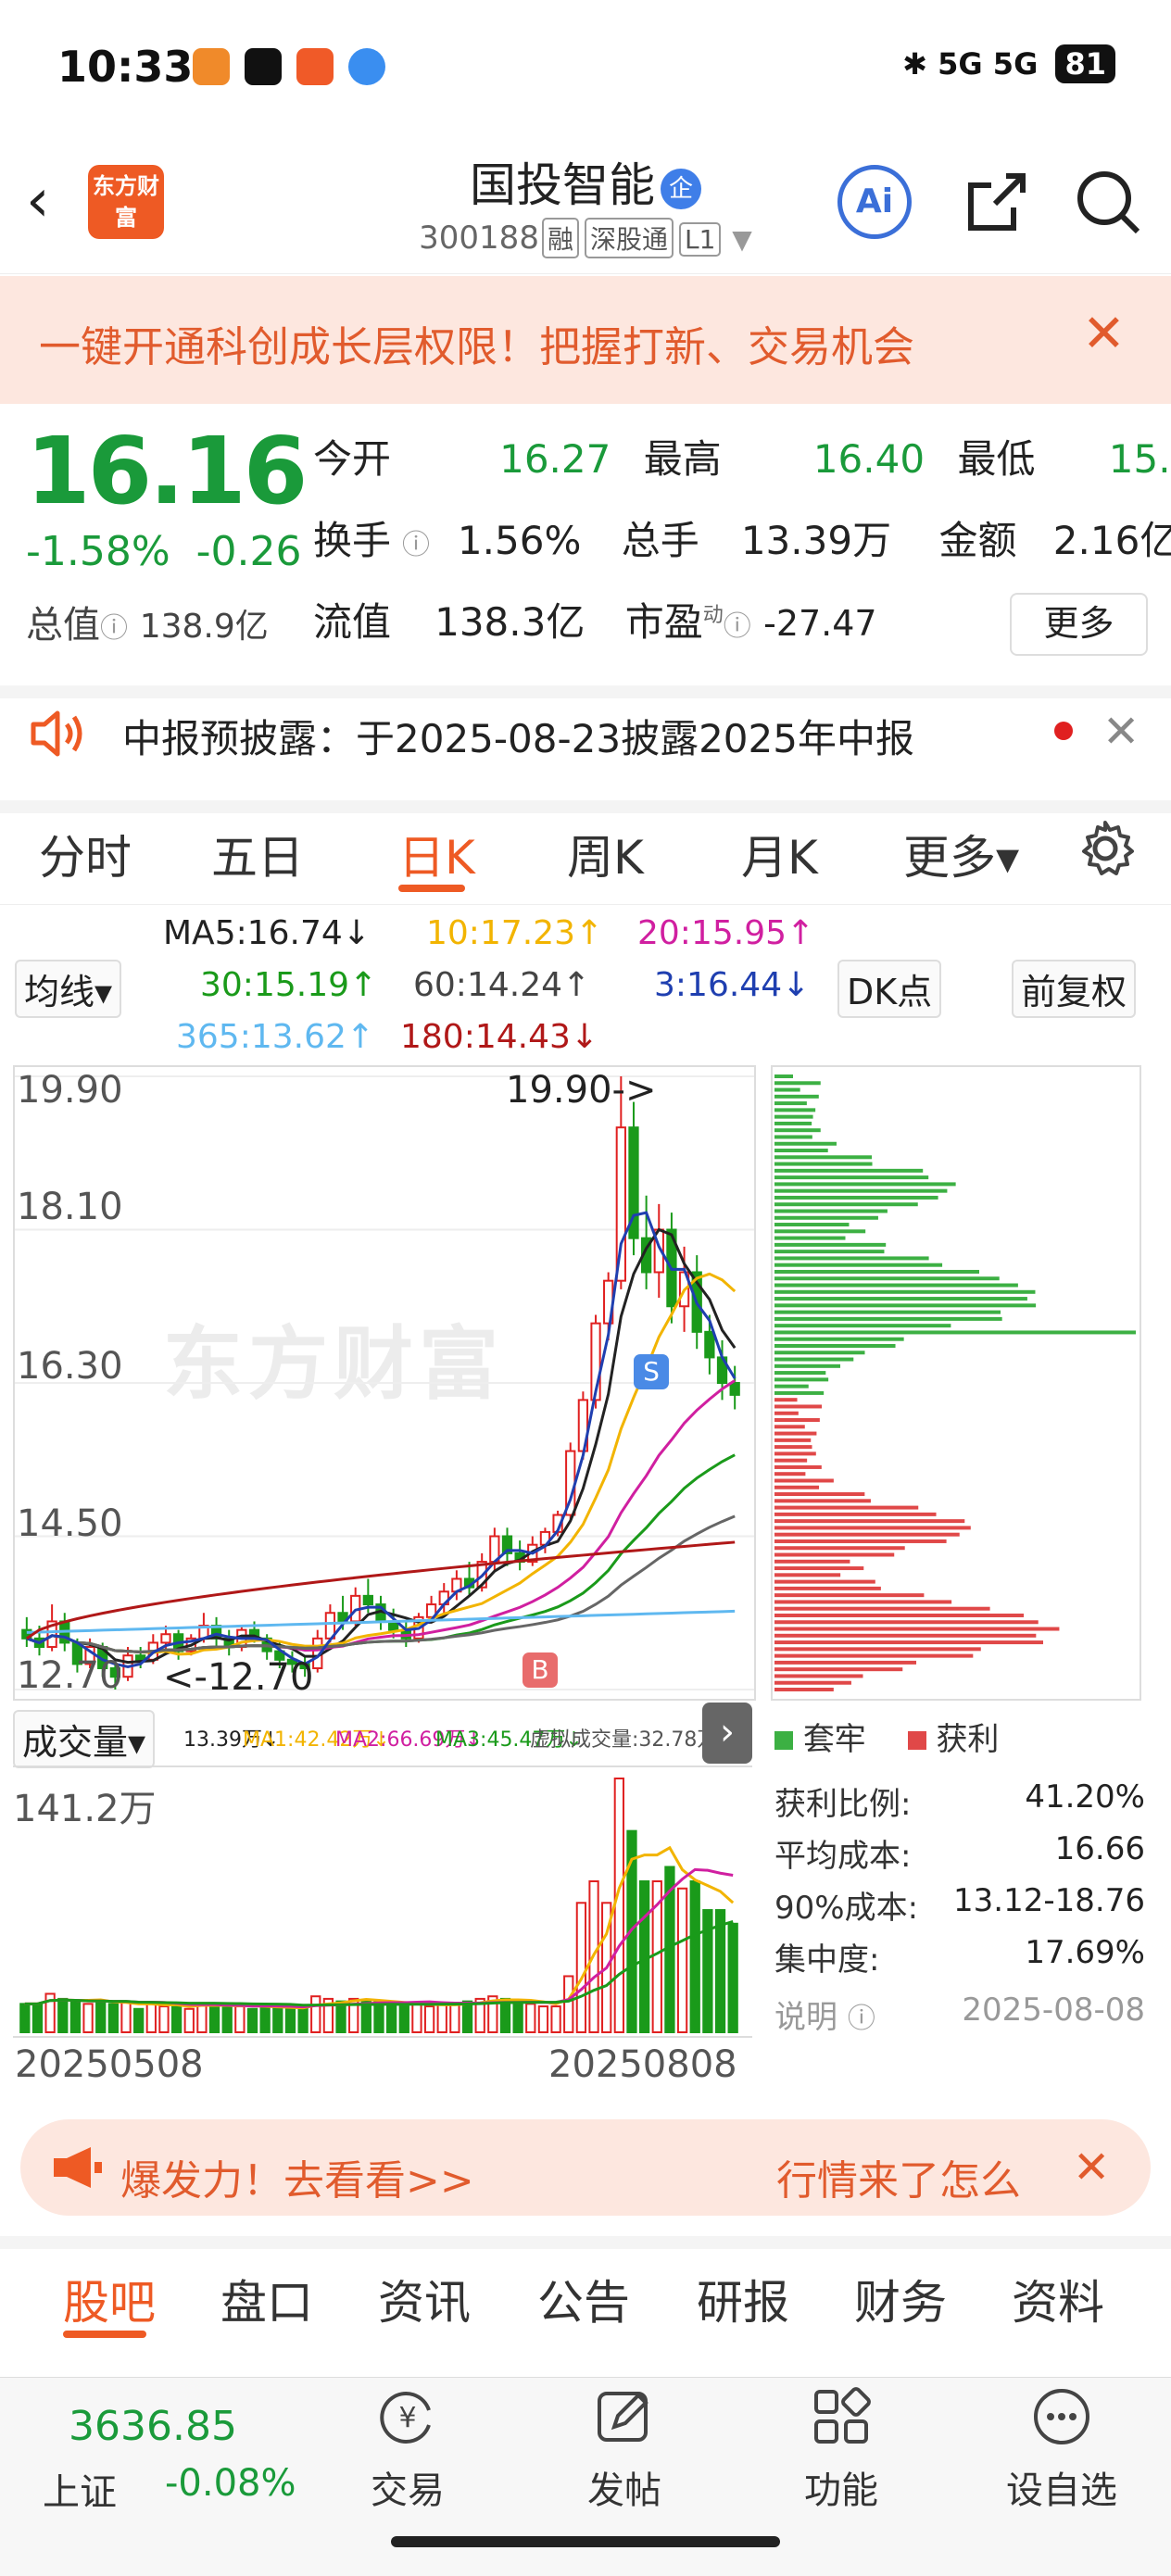 The width and height of the screenshot is (1171, 2576). What do you see at coordinates (315, 66) in the screenshot?
I see `notification-app-icon` at bounding box center [315, 66].